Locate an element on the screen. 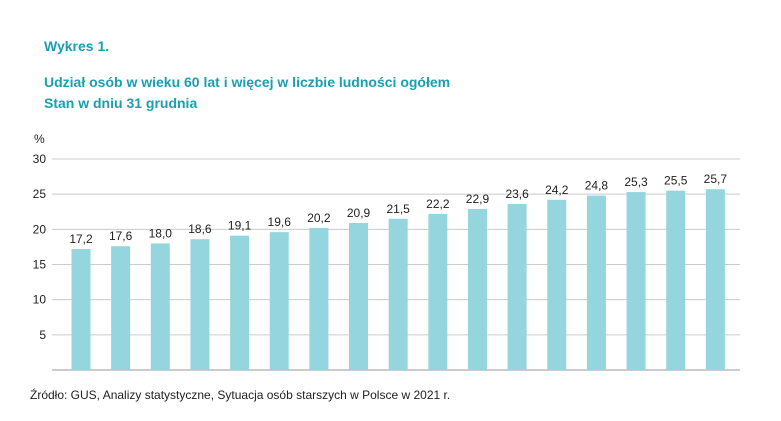 This screenshot has height=421, width=781. bar-value-label: 19,6 is located at coordinates (280, 222).